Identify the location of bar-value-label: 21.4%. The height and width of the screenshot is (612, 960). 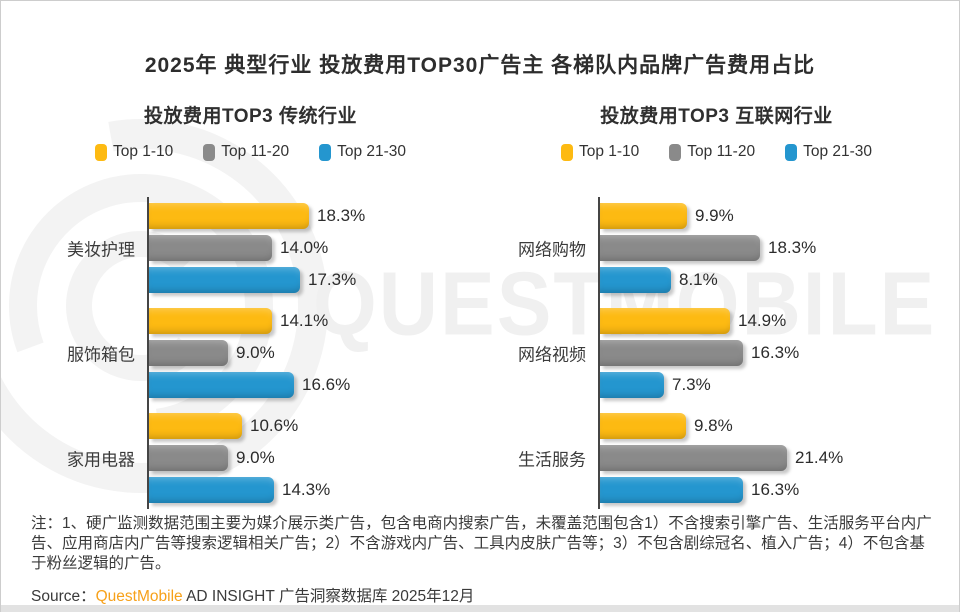
(819, 457).